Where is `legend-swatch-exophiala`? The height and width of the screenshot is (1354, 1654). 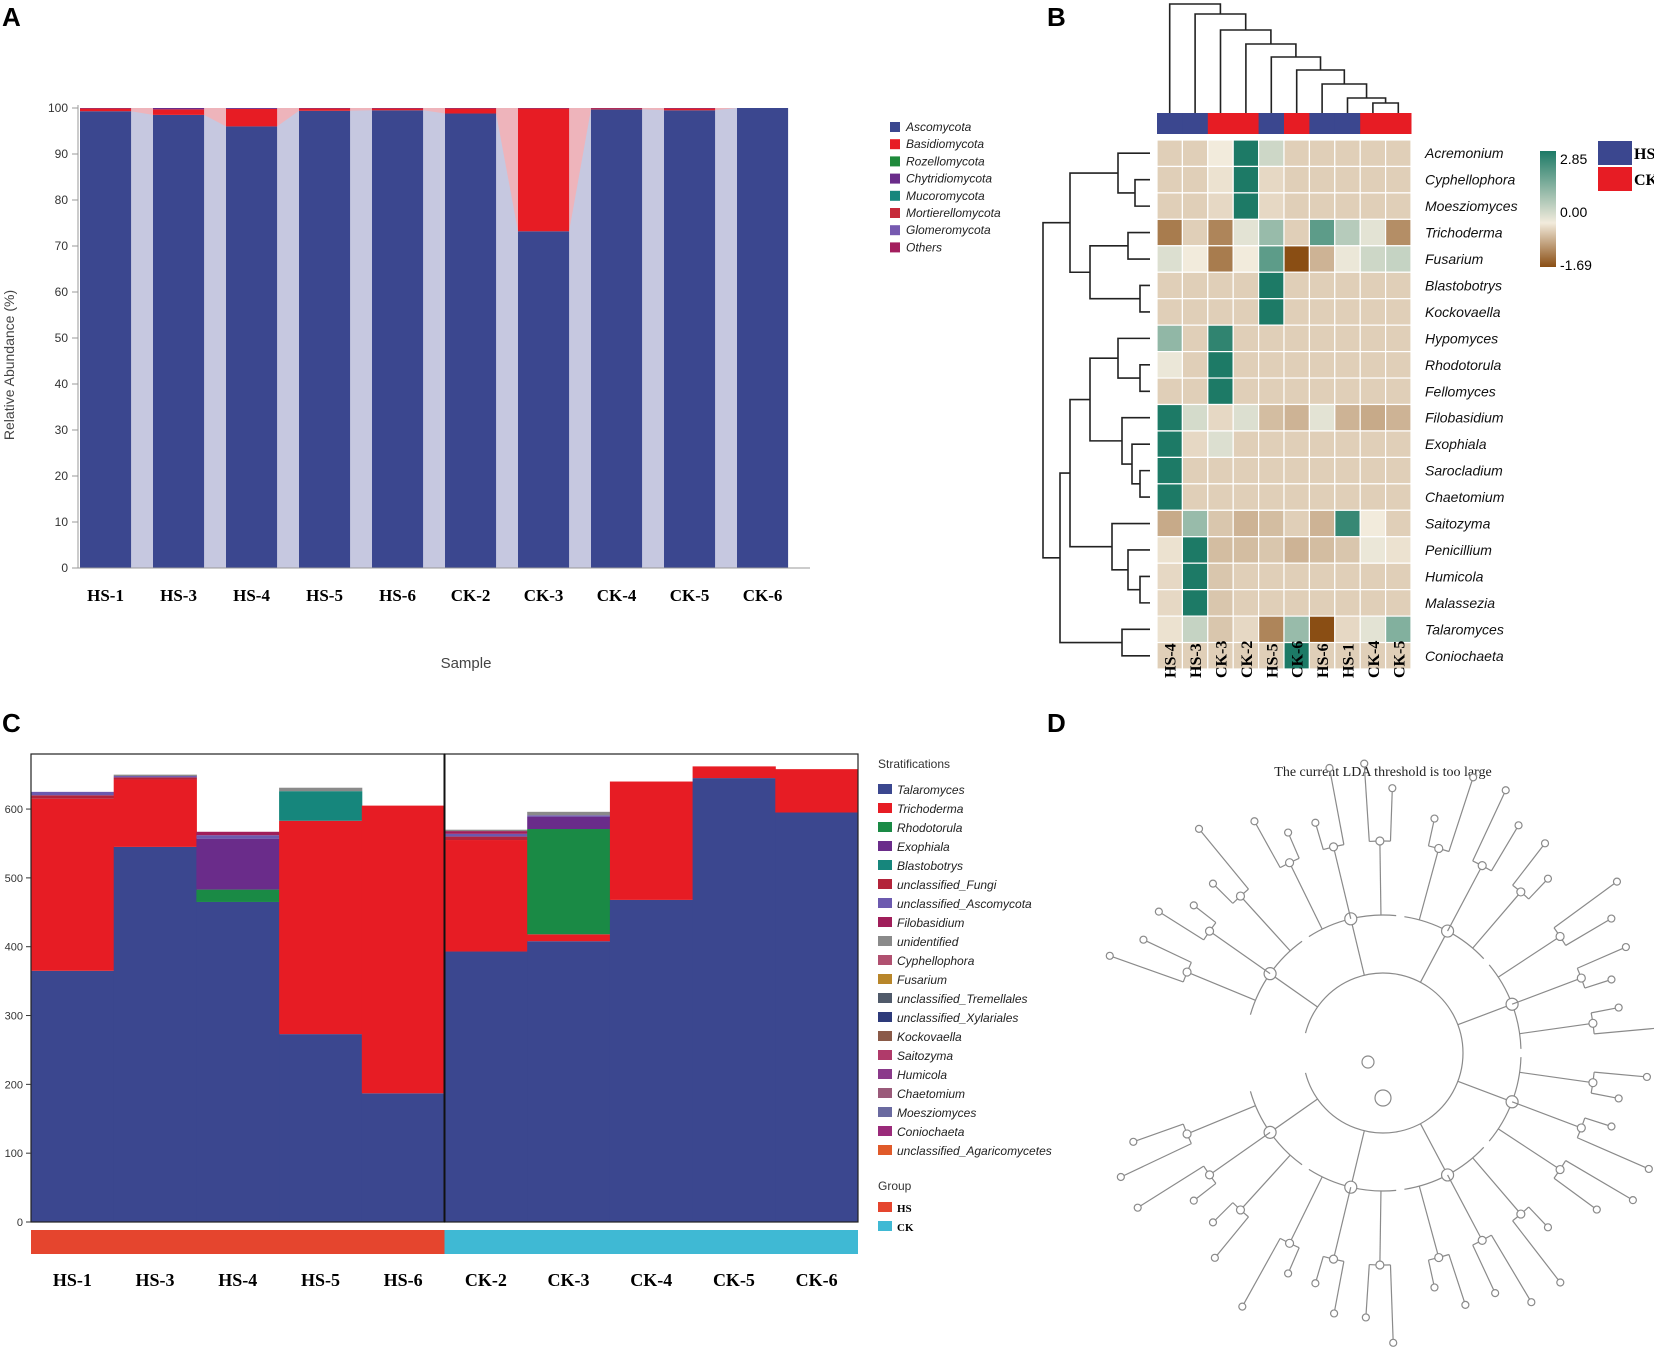 legend-swatch-exophiala is located at coordinates (885, 846).